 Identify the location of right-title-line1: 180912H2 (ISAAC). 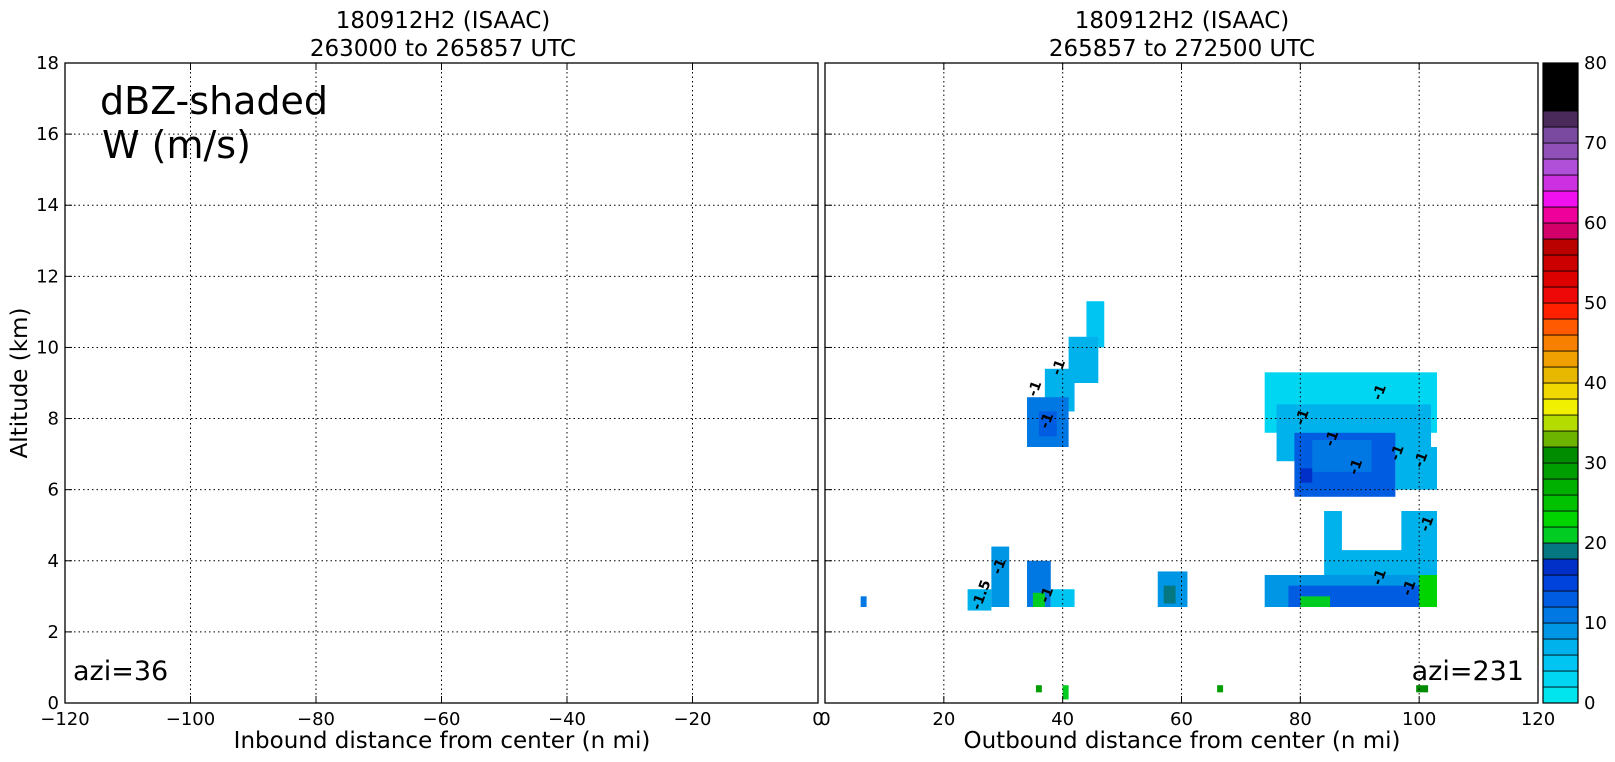
(1182, 21).